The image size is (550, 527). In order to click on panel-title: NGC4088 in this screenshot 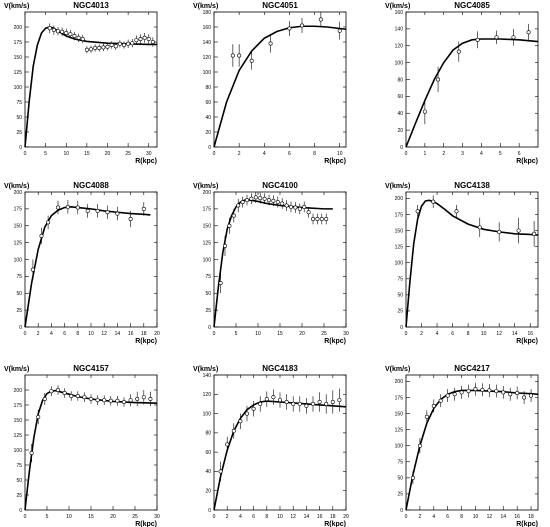, I will do `click(91, 185)`.